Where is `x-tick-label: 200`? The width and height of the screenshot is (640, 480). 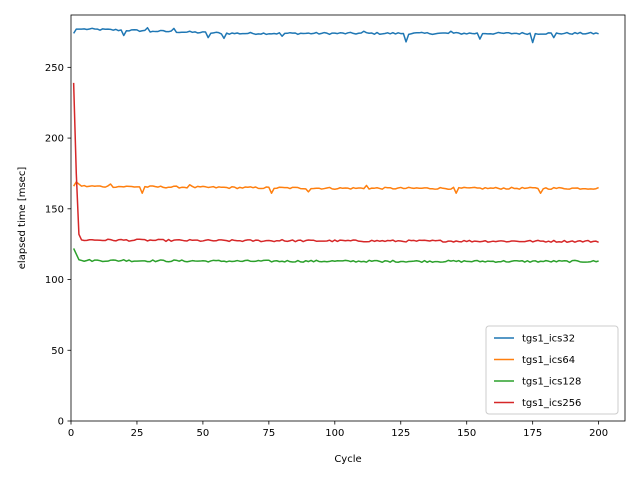 x-tick-label: 200 is located at coordinates (598, 433).